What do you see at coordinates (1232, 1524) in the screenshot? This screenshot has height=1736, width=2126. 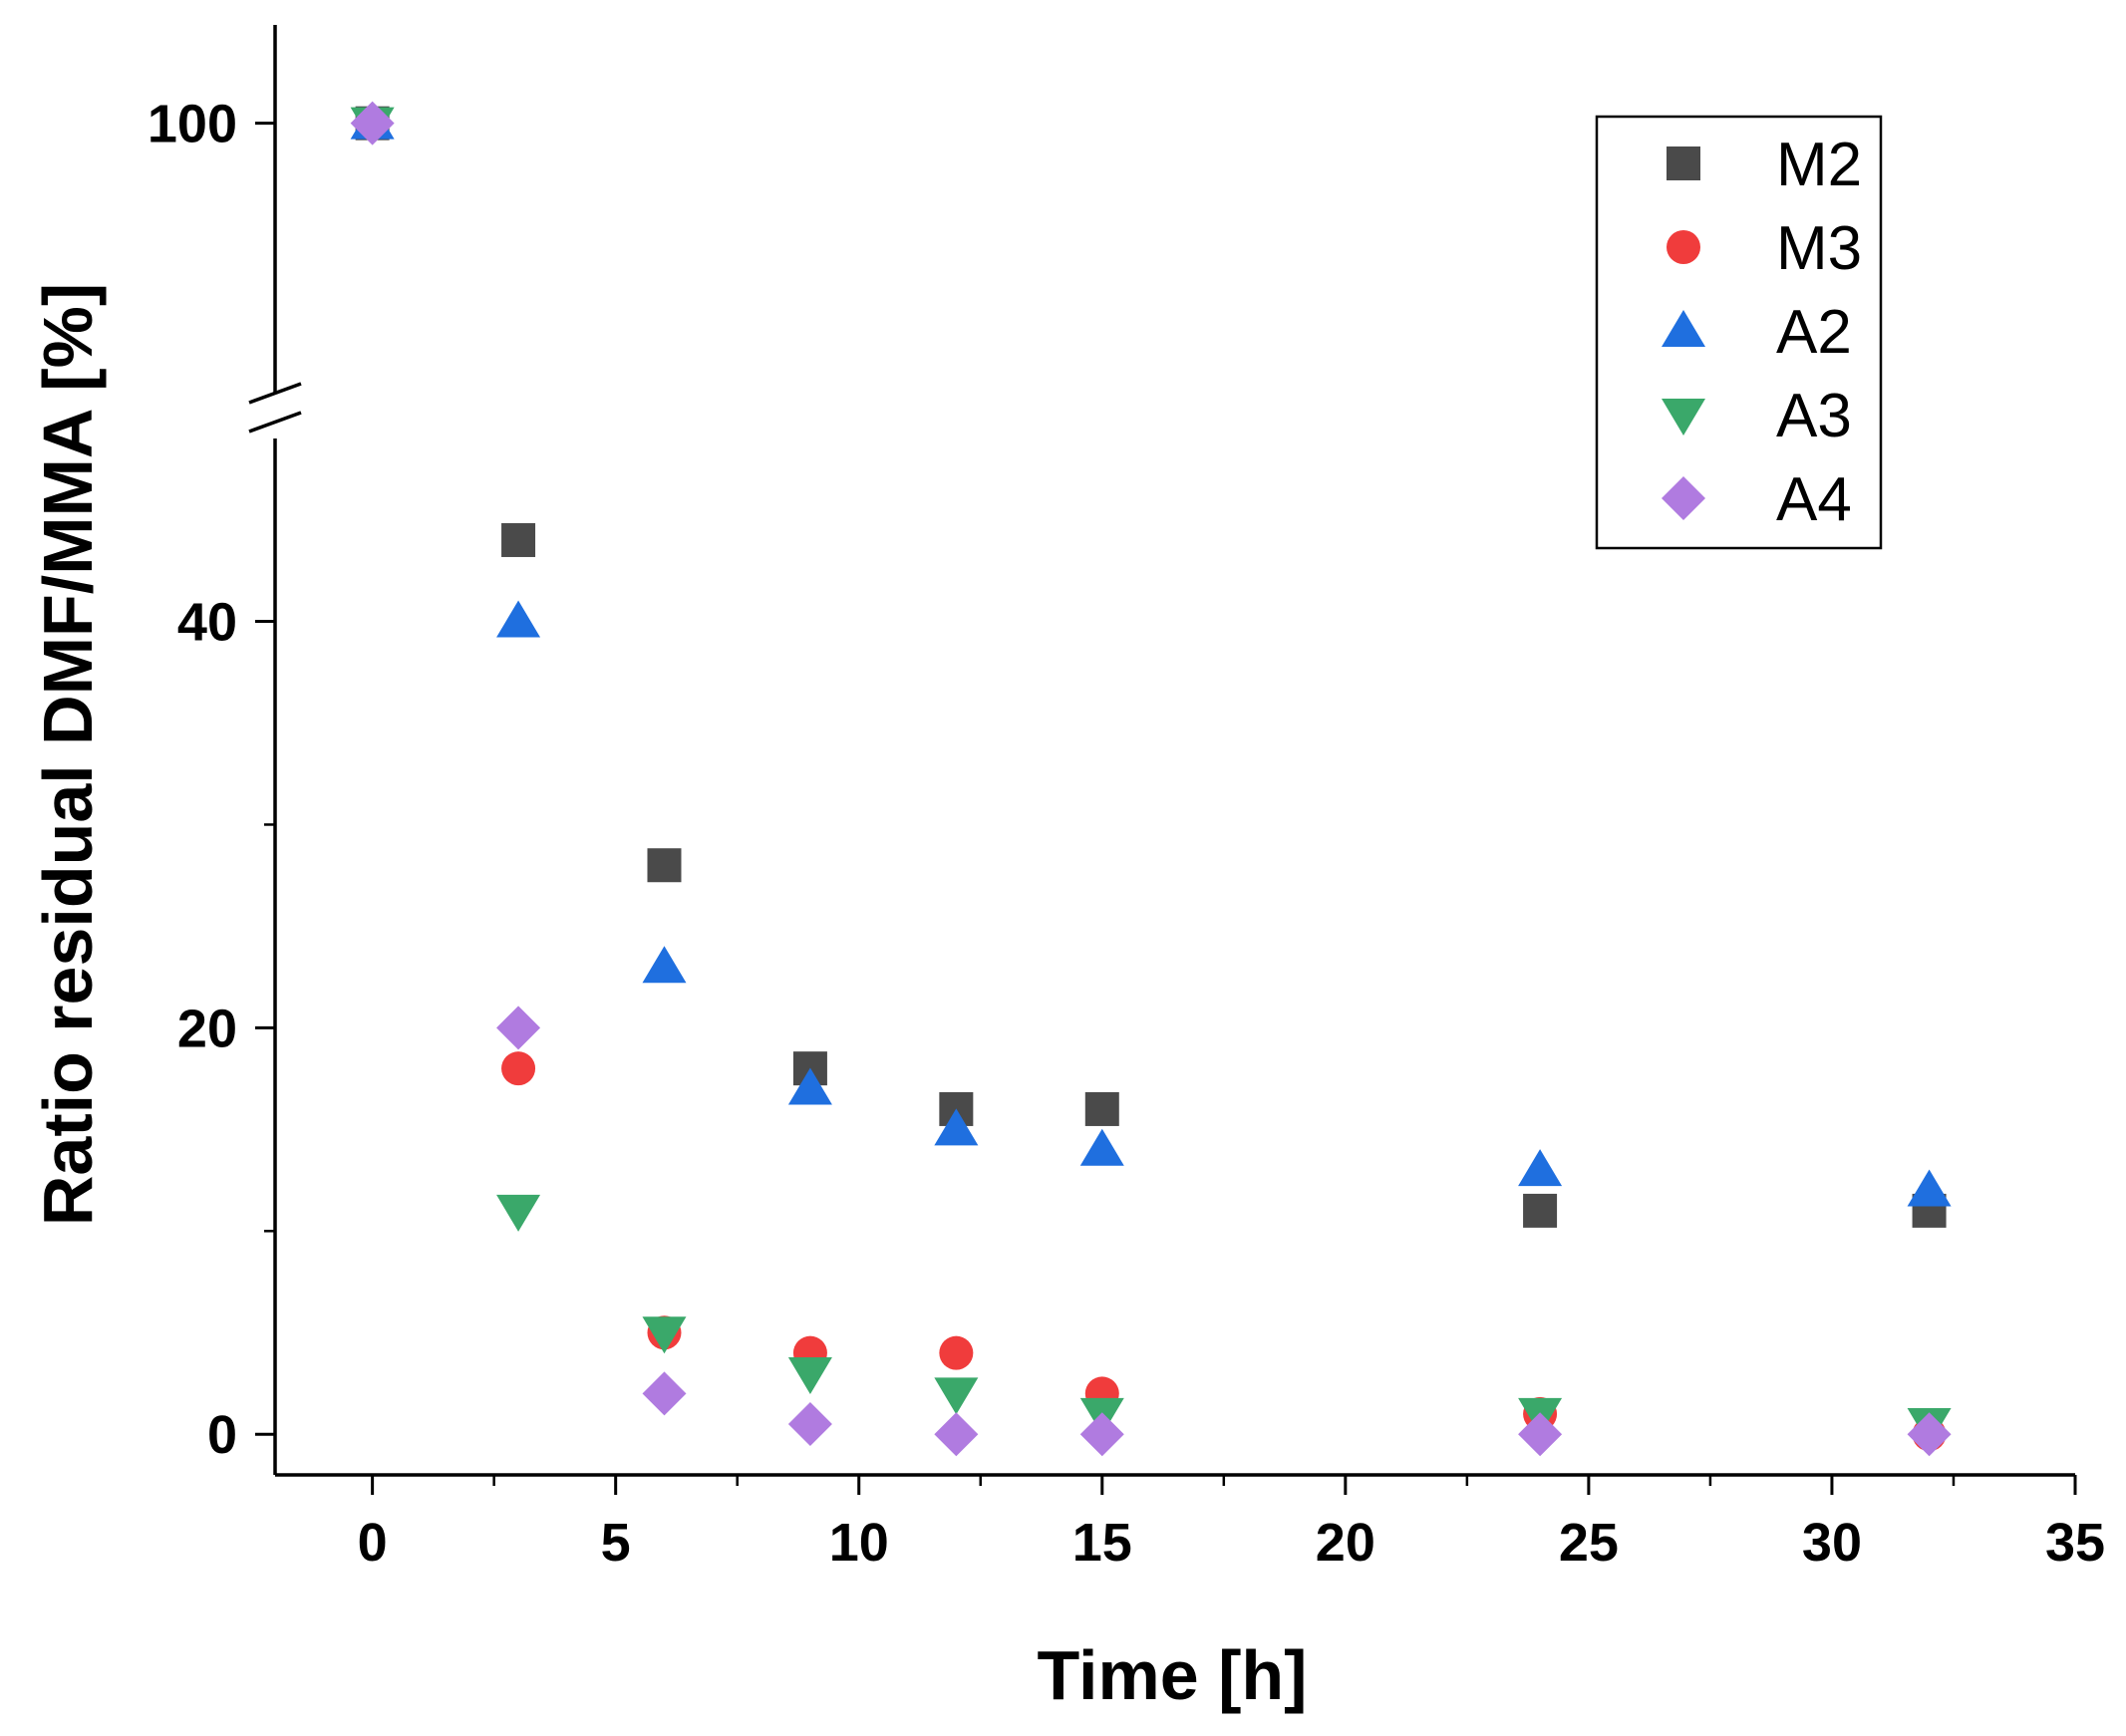 I see `x-ticks: 0 5 10 15 20 25 30 35` at bounding box center [1232, 1524].